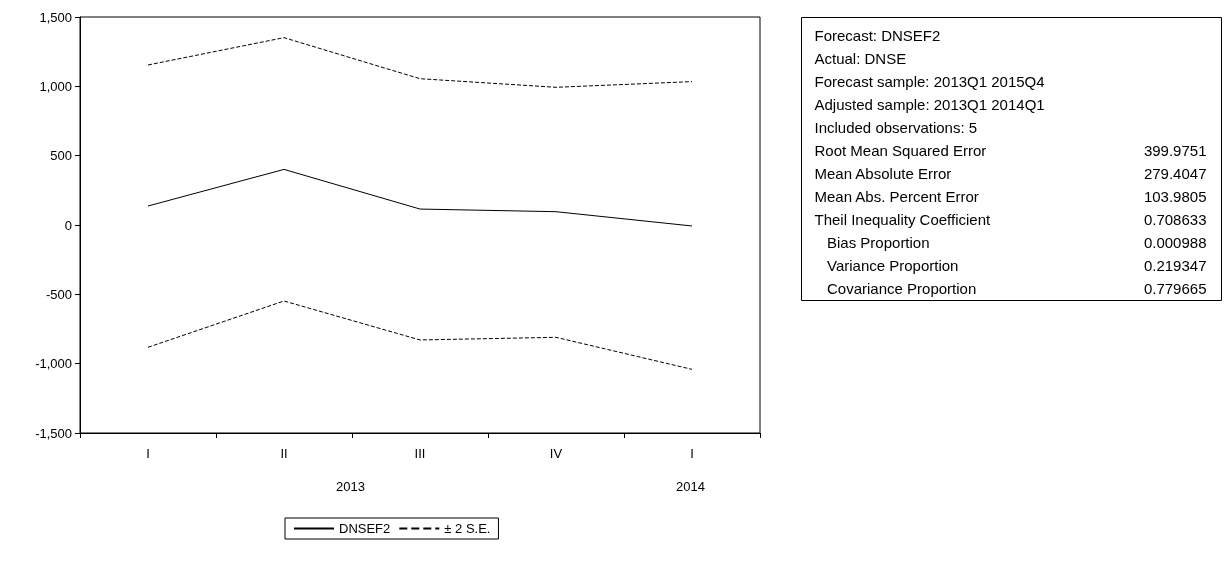 The image size is (1224, 561). I want to click on x-tick-label: IV, so click(556, 453).